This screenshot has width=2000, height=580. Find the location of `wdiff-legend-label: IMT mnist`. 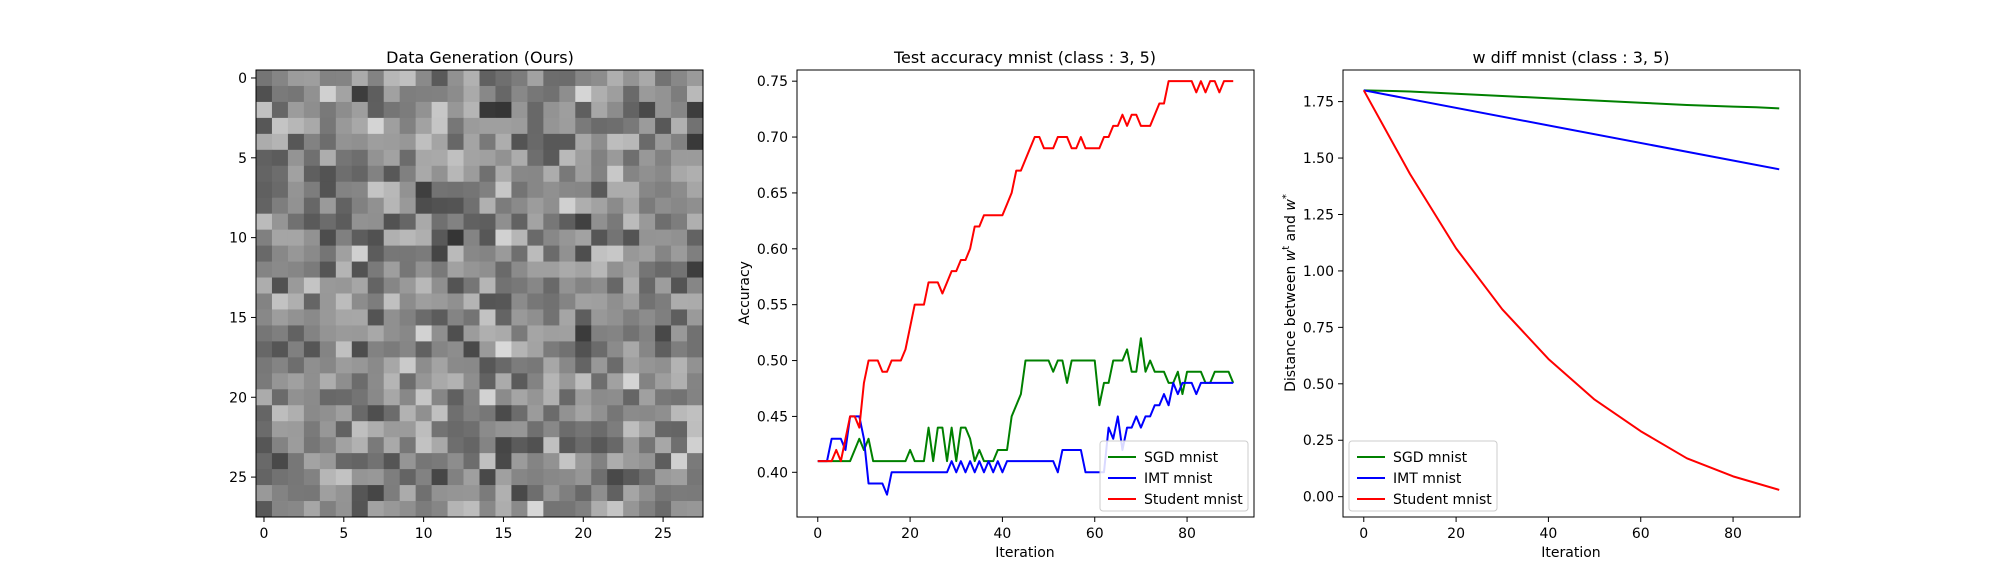

wdiff-legend-label: IMT mnist is located at coordinates (1427, 479).